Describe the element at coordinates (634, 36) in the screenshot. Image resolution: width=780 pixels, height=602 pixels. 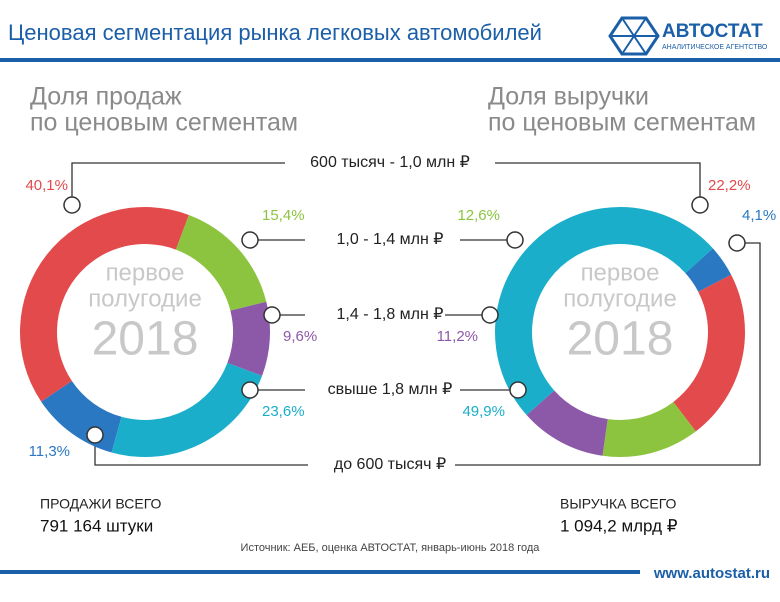
I see `logo-icon` at that location.